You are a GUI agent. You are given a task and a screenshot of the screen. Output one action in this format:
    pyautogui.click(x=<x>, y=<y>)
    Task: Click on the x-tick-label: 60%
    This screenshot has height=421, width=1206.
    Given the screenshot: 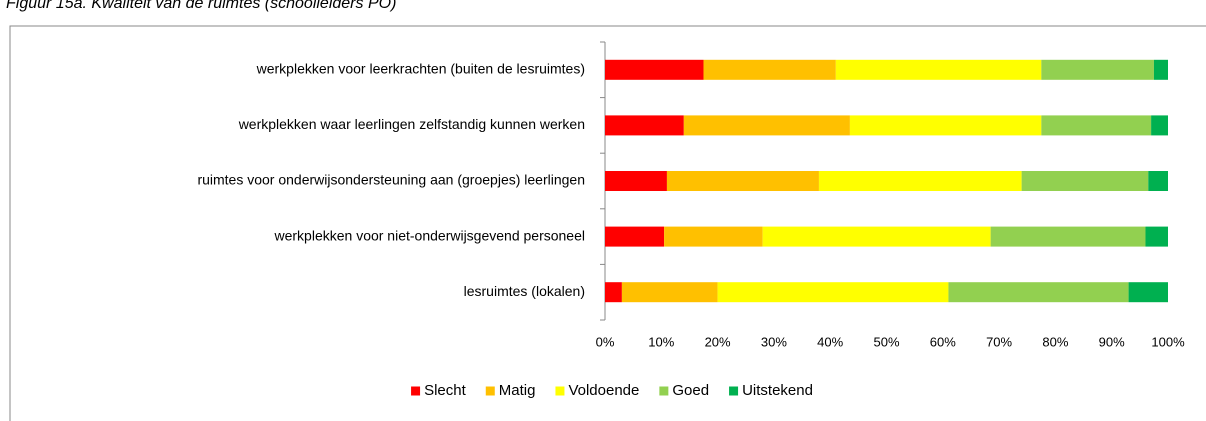 What is the action you would take?
    pyautogui.click(x=943, y=341)
    